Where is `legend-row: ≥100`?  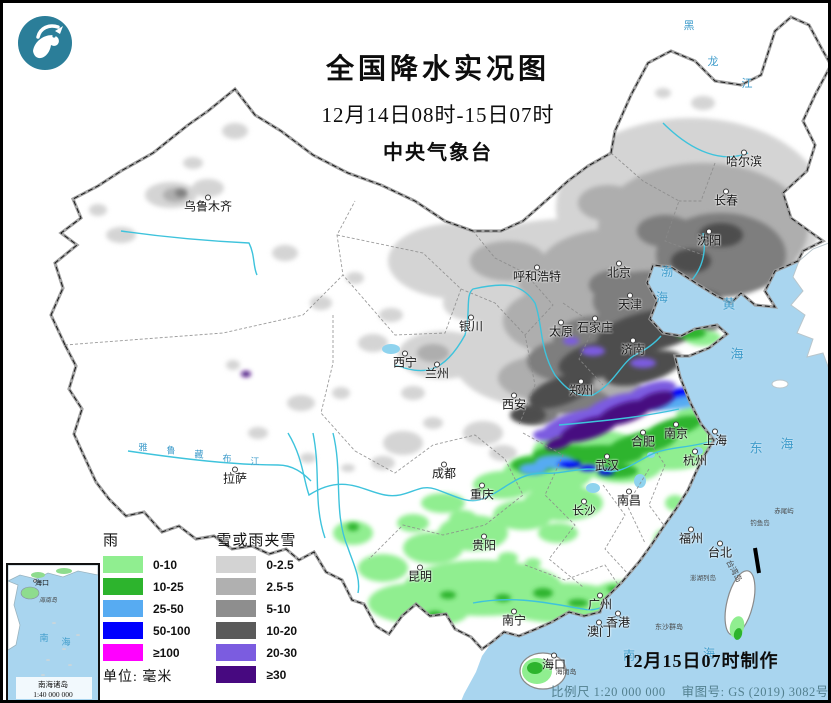
legend-row: ≥100 is located at coordinates (146, 652).